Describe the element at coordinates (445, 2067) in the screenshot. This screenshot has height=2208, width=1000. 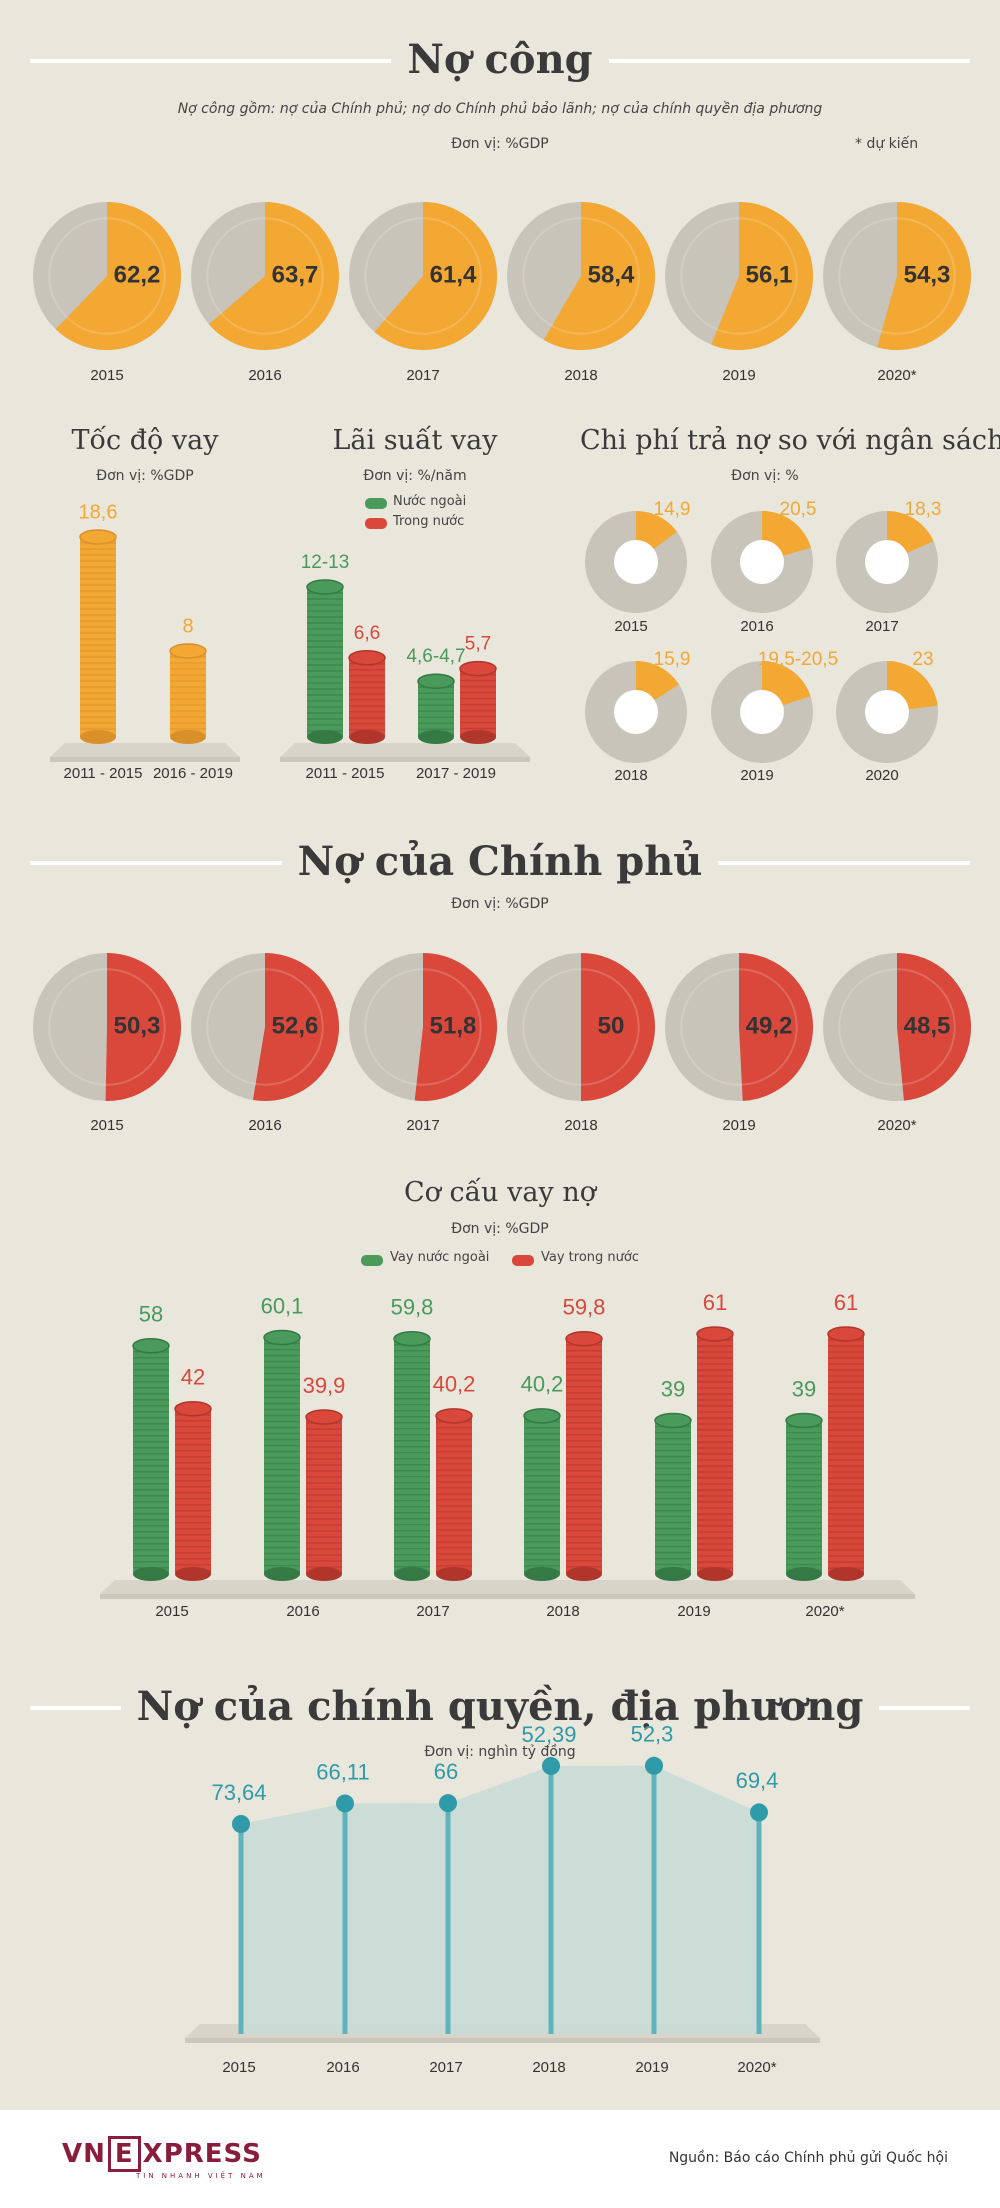
I see `local-debt-year-label: 2017` at that location.